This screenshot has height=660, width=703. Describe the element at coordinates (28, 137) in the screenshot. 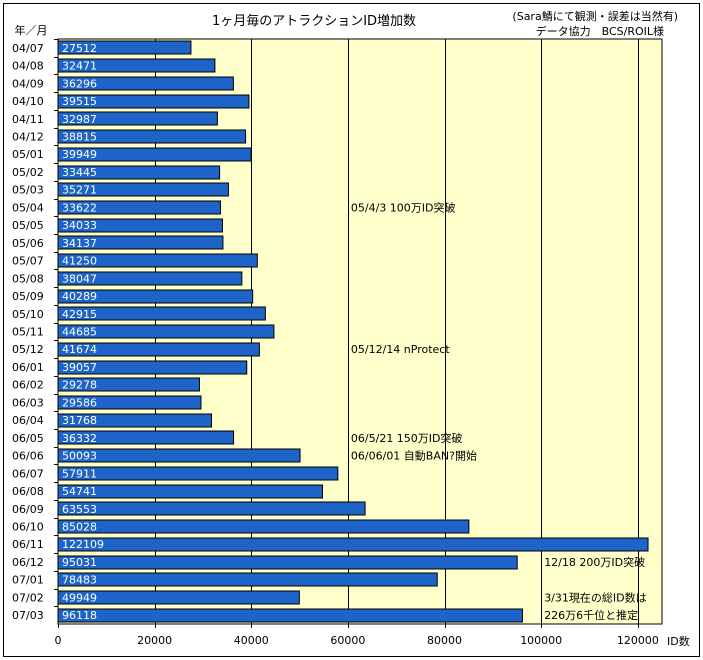

I see `y-category-label: 04/12` at that location.